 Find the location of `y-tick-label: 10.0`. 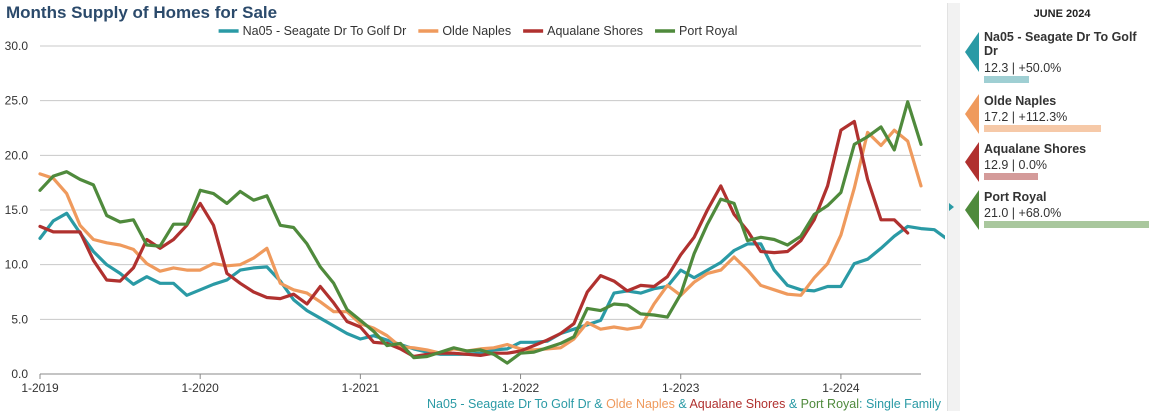

y-tick-label: 10.0 is located at coordinates (17, 265).